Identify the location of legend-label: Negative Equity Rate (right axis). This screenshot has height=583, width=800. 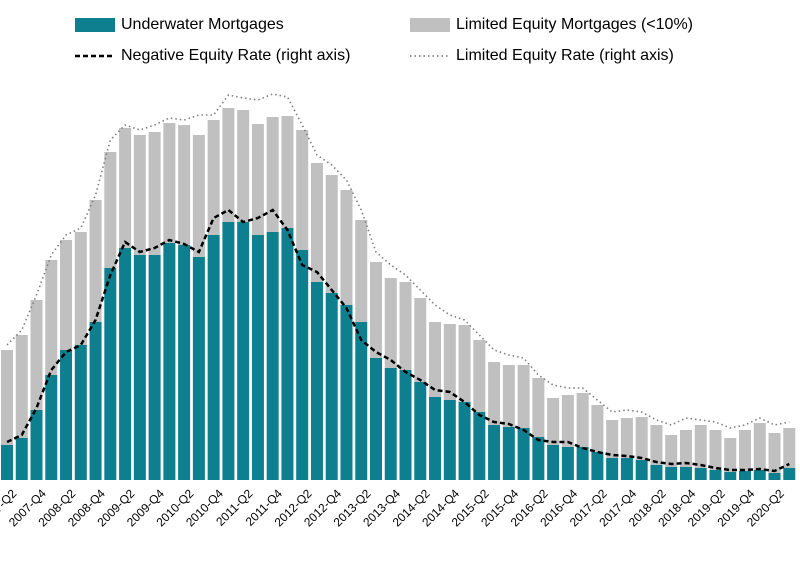
(235, 55).